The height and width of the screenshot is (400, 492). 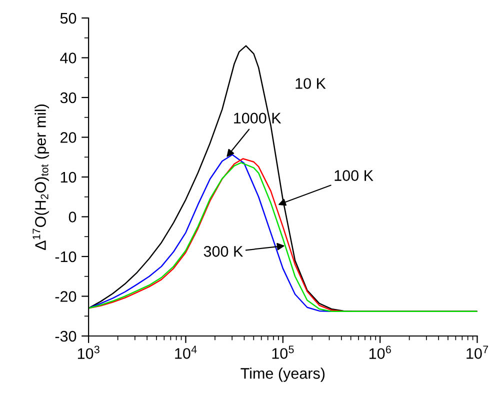 I want to click on y-tick-label: -30, so click(x=65, y=336).